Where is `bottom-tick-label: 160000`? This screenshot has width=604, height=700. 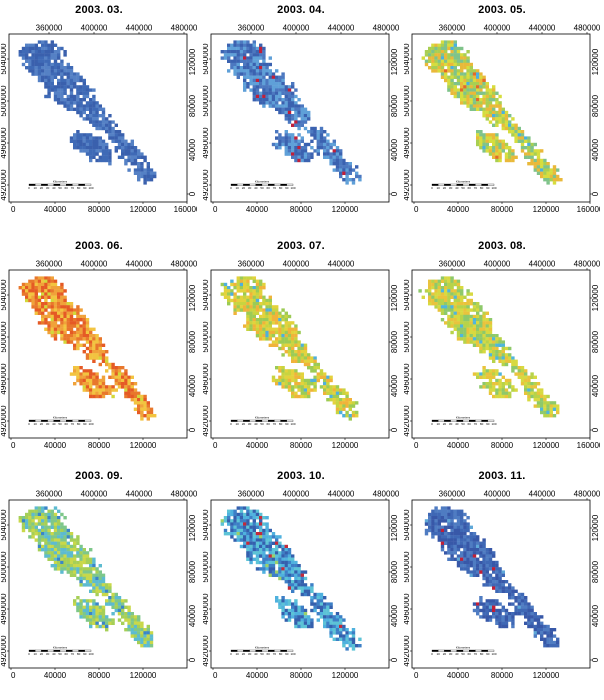 bottom-tick-label: 160000 is located at coordinates (588, 445).